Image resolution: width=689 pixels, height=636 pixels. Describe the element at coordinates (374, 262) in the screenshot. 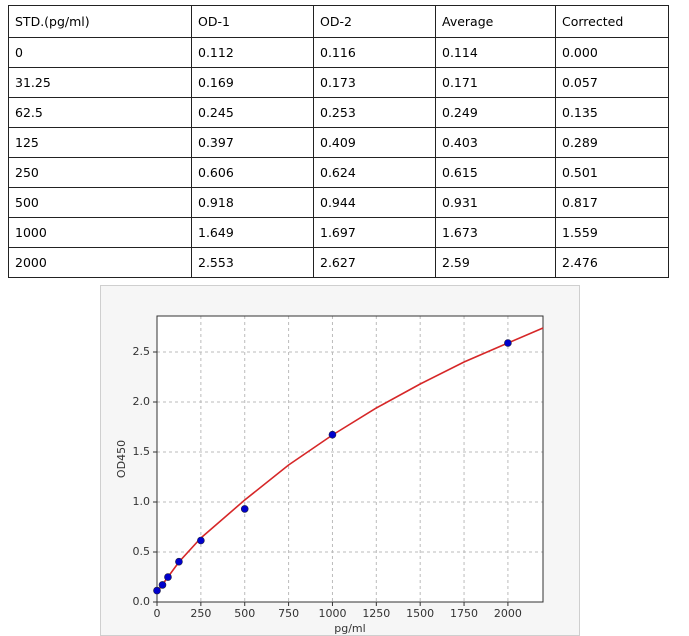

I see `table-cell: 2.627` at that location.